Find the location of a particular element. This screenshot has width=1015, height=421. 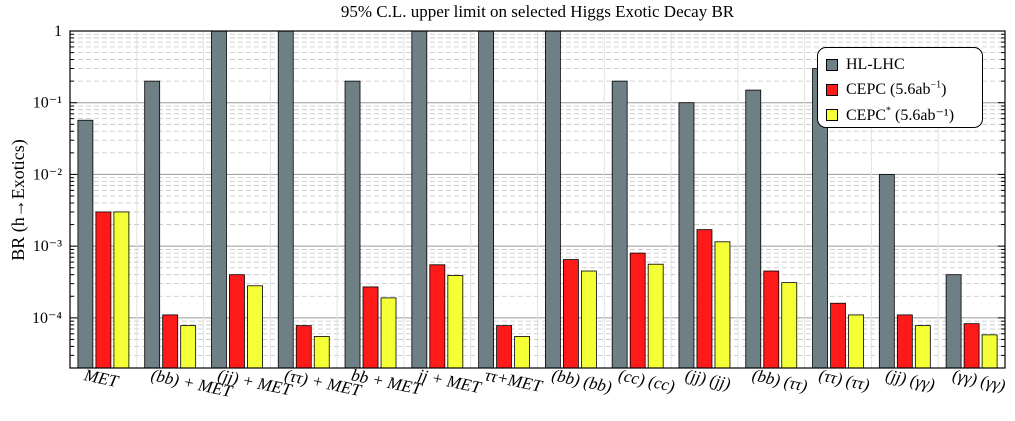

y-tick-label: 10⁻⁴ is located at coordinates (47, 318).